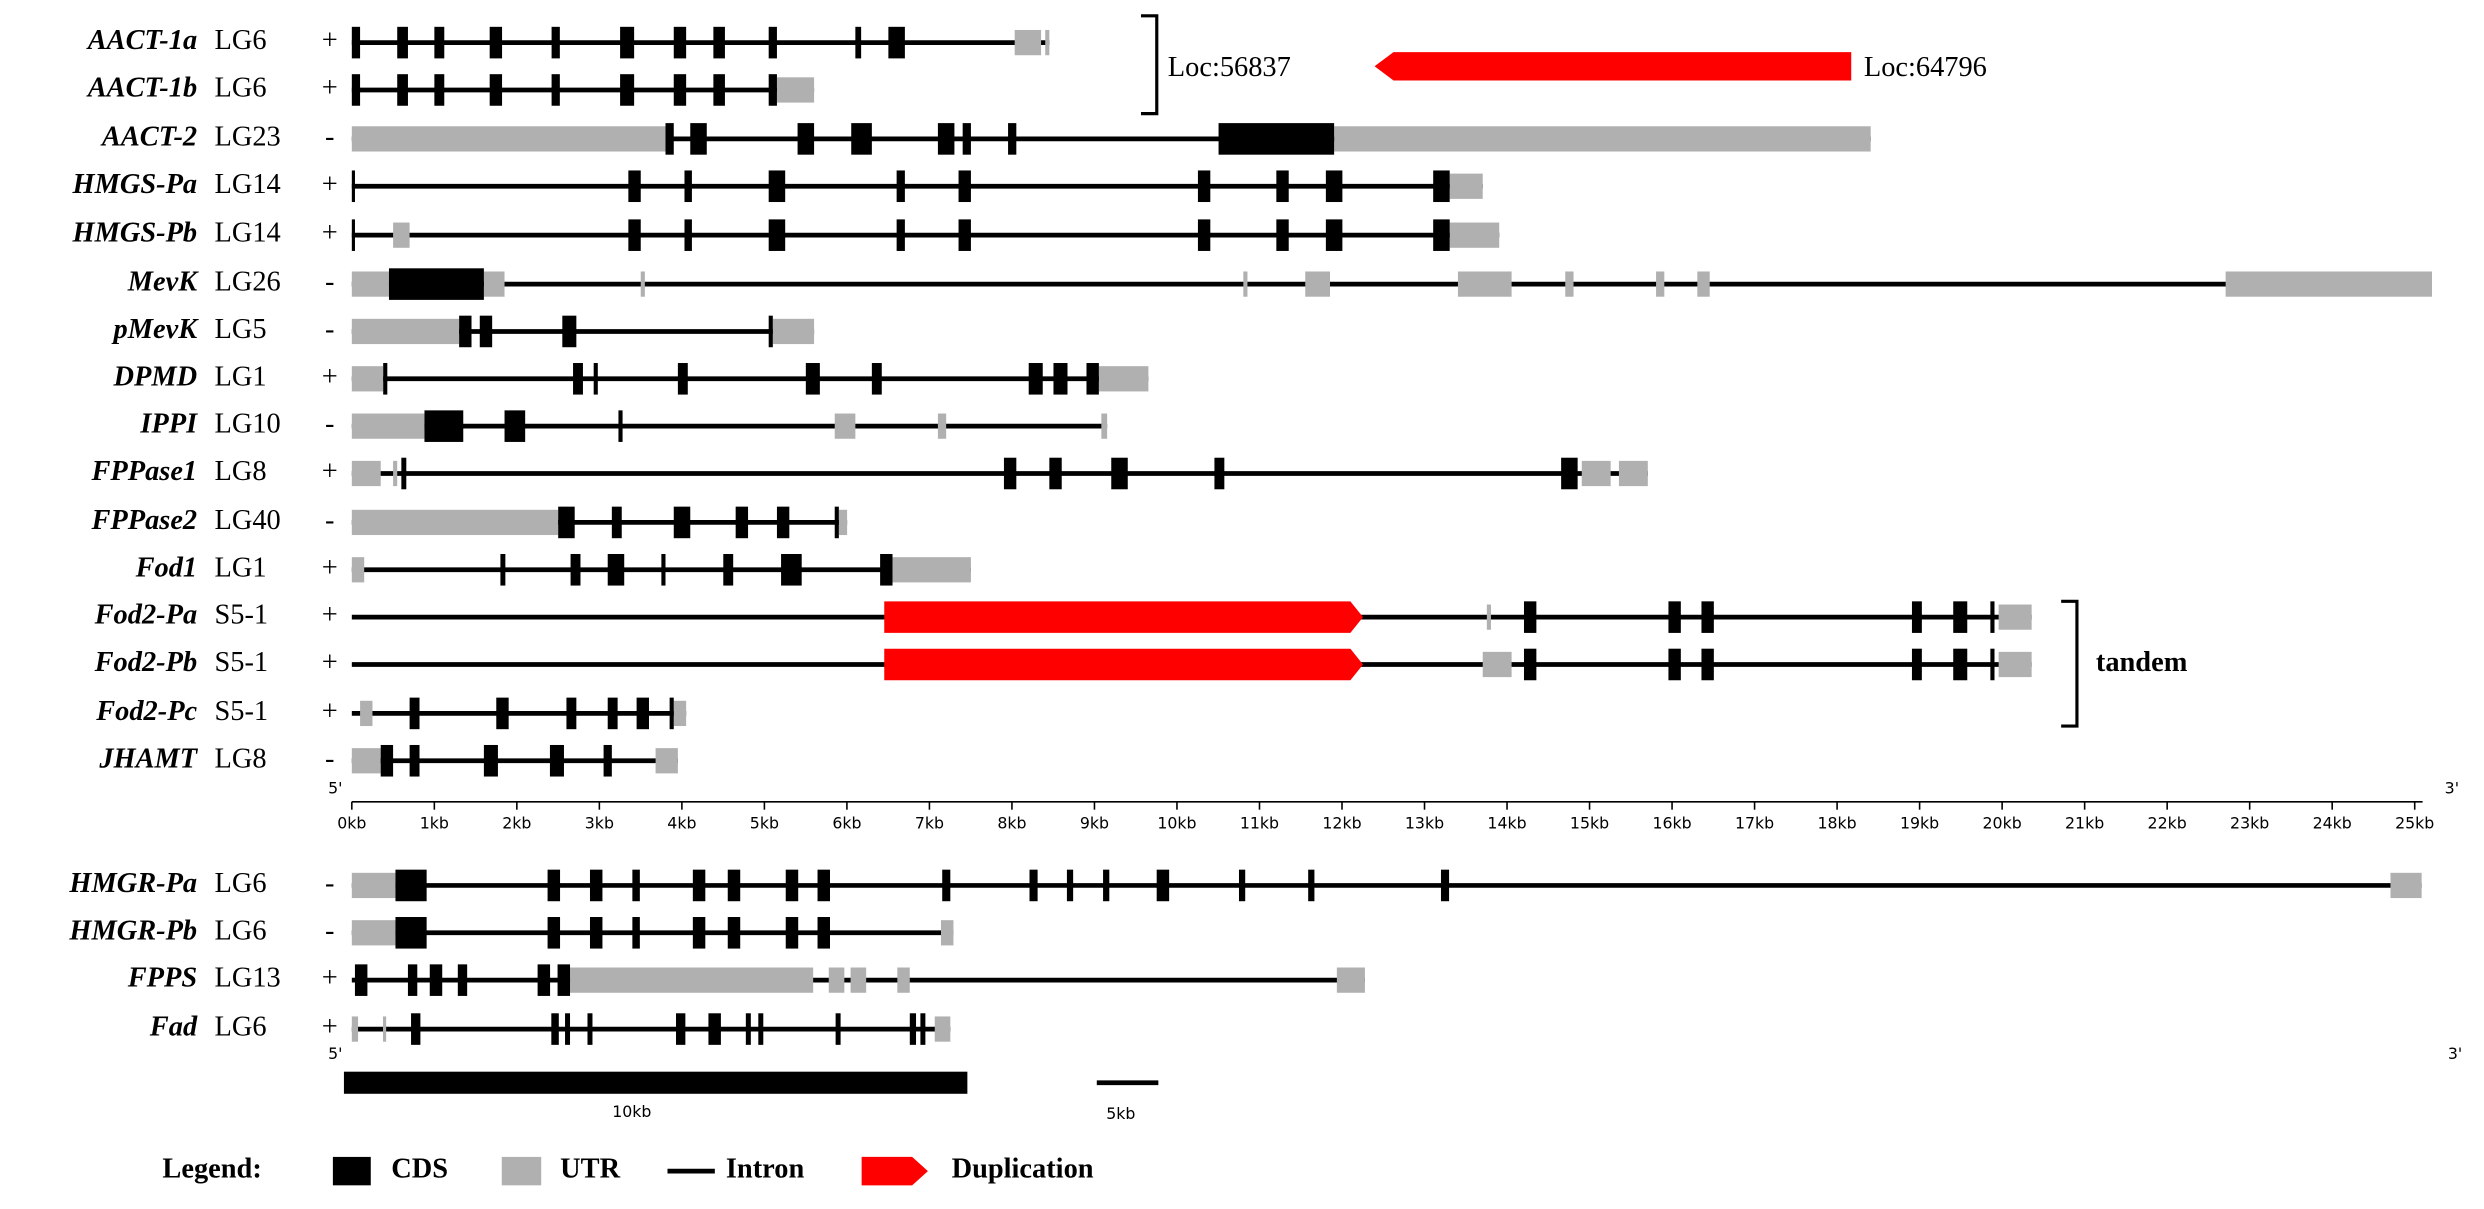 Image resolution: width=2484 pixels, height=1209 pixels. What do you see at coordinates (1424, 822) in the screenshot?
I see `axis-tick-label: 13kb` at bounding box center [1424, 822].